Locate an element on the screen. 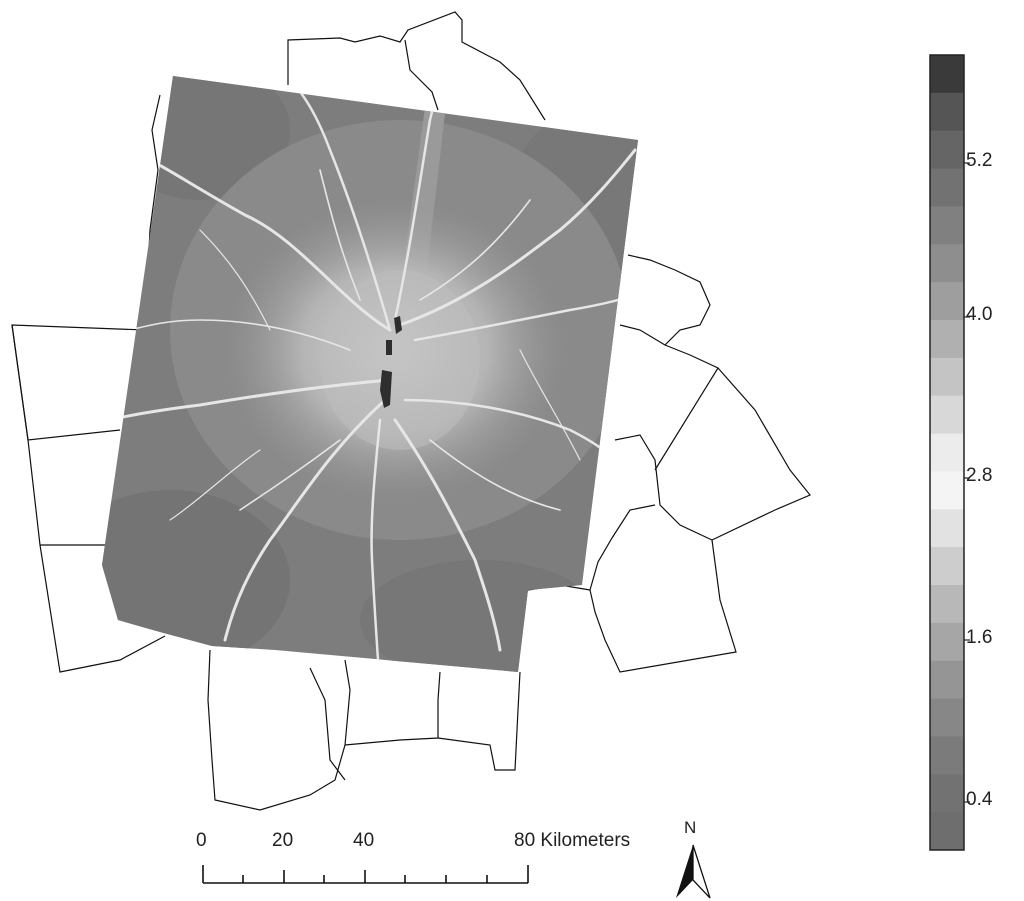  scale-label-0: 0 is located at coordinates (201, 840).